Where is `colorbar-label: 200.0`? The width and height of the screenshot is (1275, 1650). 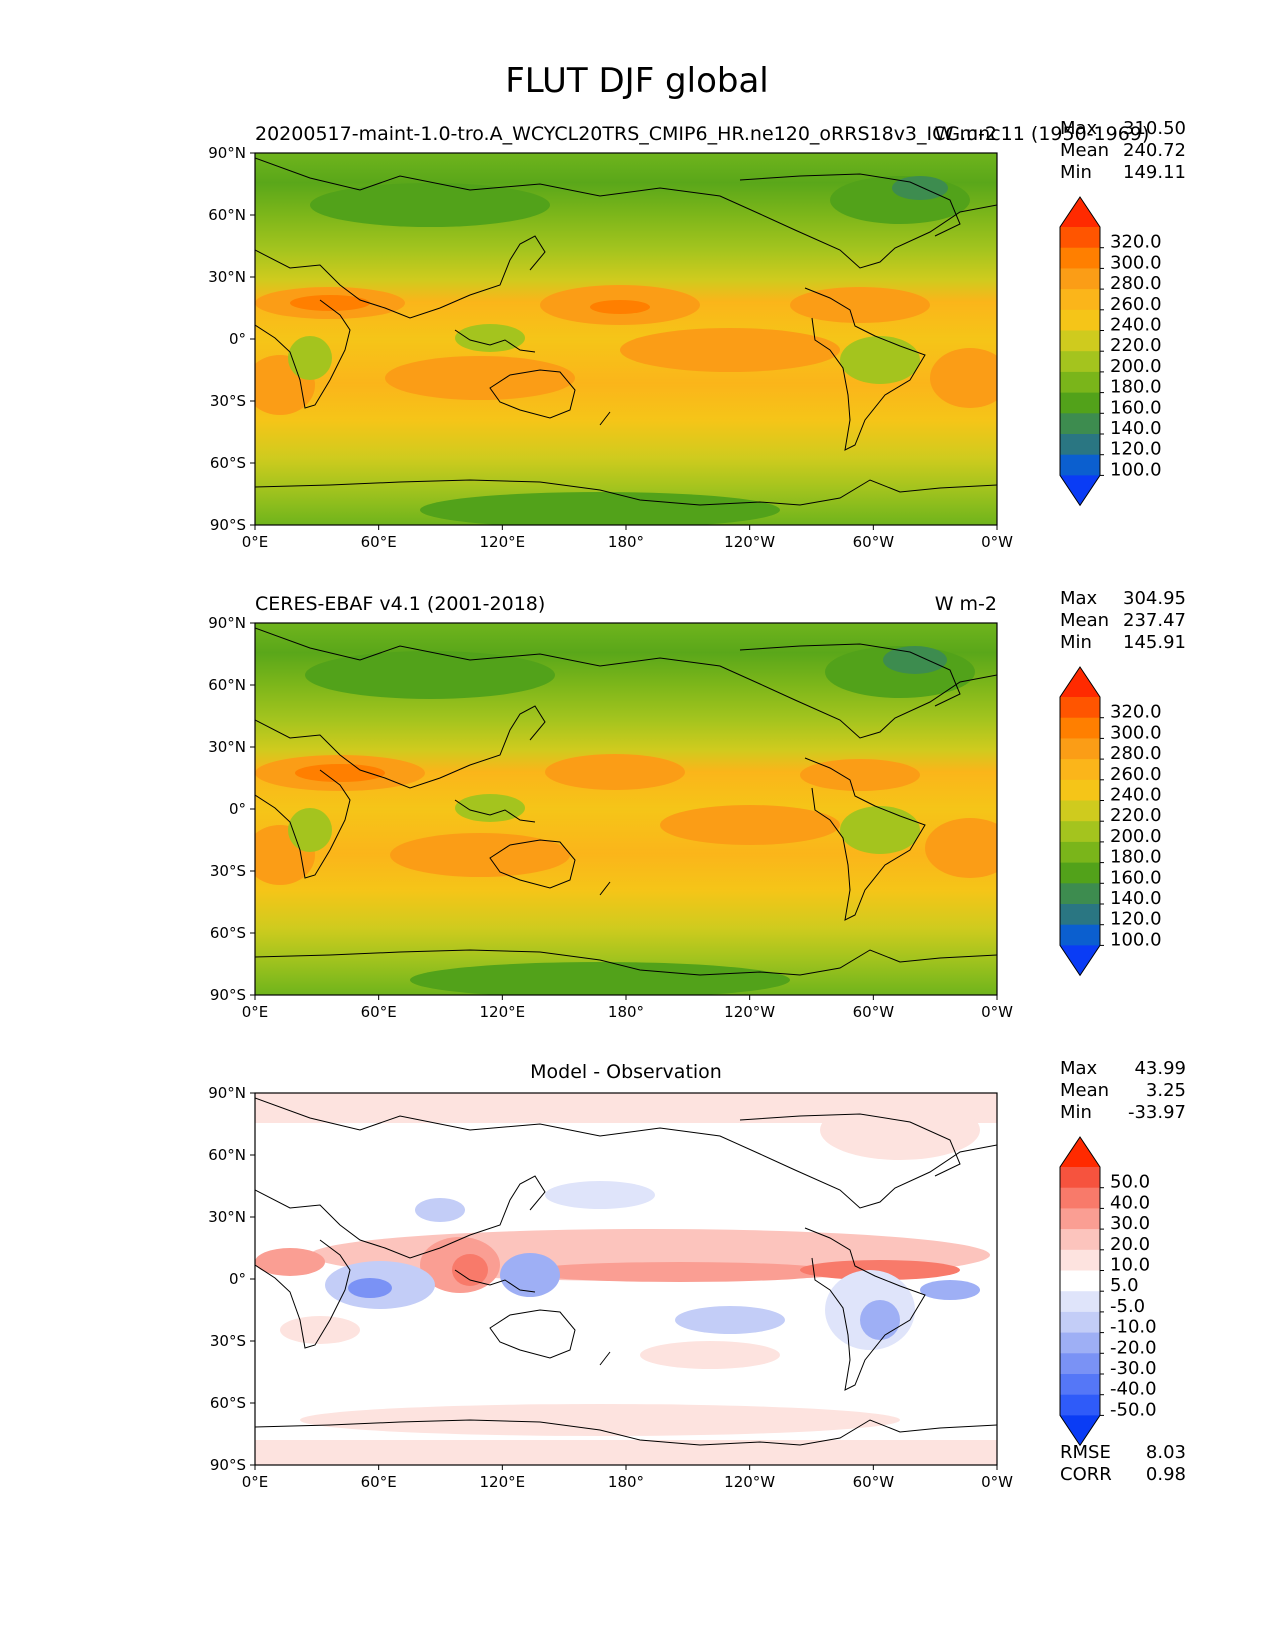 colorbar-label: 200.0 is located at coordinates (1136, 836).